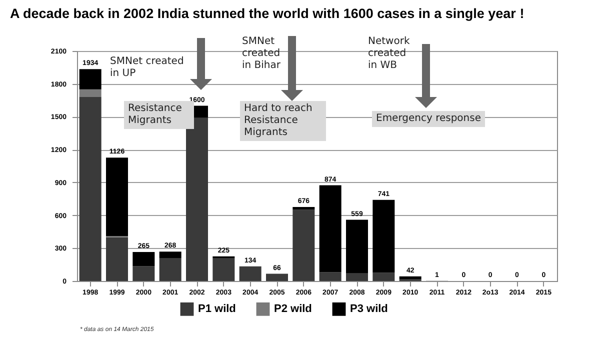  Describe the element at coordinates (369, 309) in the screenshot. I see `legend-label: P3 wild` at that location.